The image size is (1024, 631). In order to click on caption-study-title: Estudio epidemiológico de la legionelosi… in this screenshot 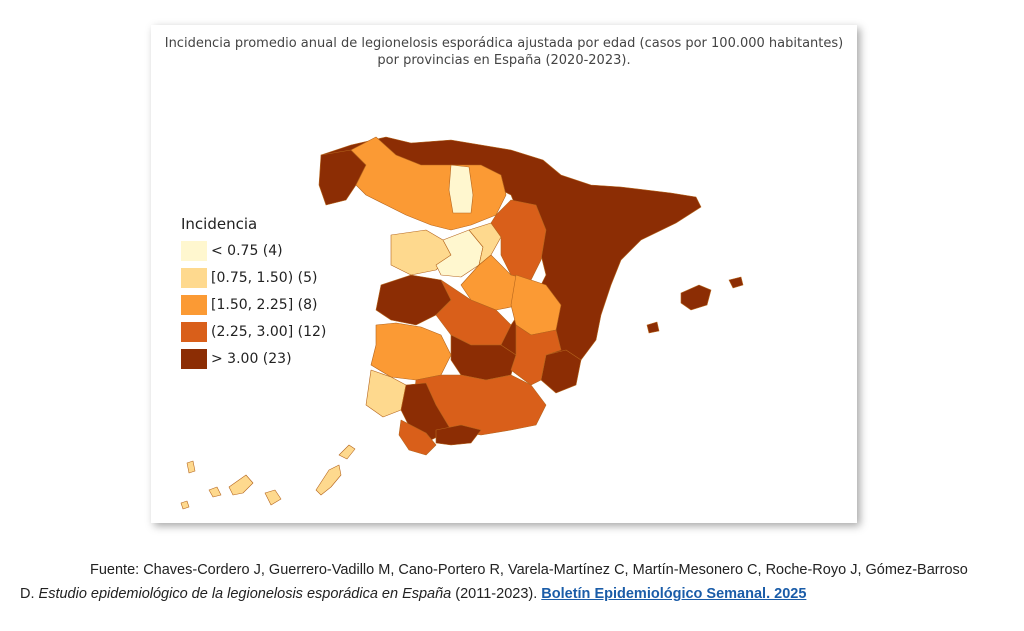, I will do `click(245, 594)`.